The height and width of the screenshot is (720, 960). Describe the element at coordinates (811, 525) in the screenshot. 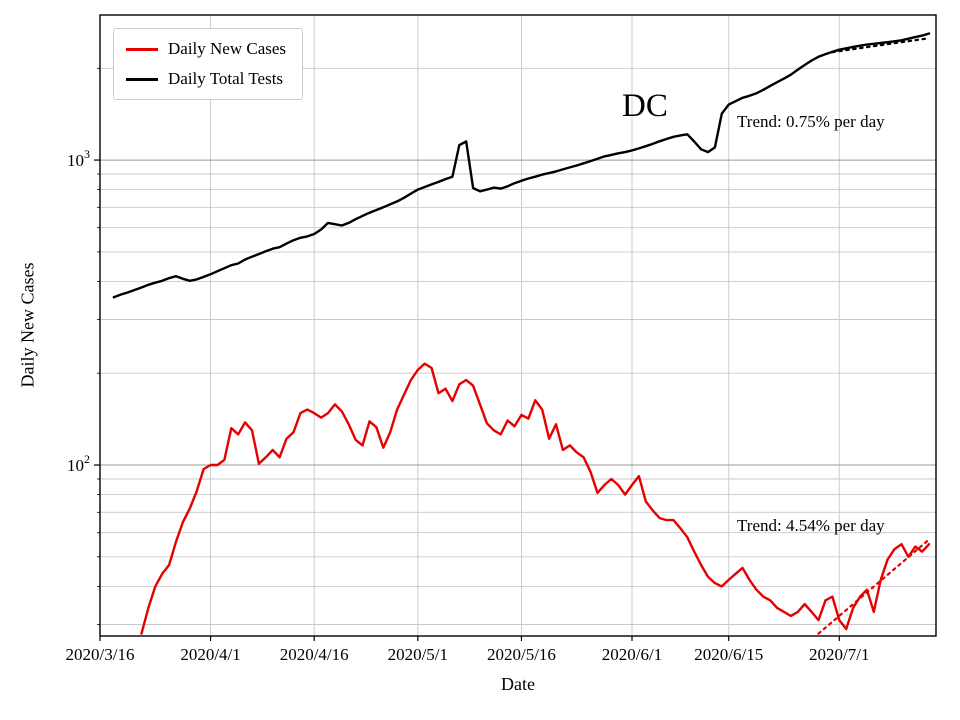

I see `annotation-cases-trend: Trend: 4.54% per day` at that location.